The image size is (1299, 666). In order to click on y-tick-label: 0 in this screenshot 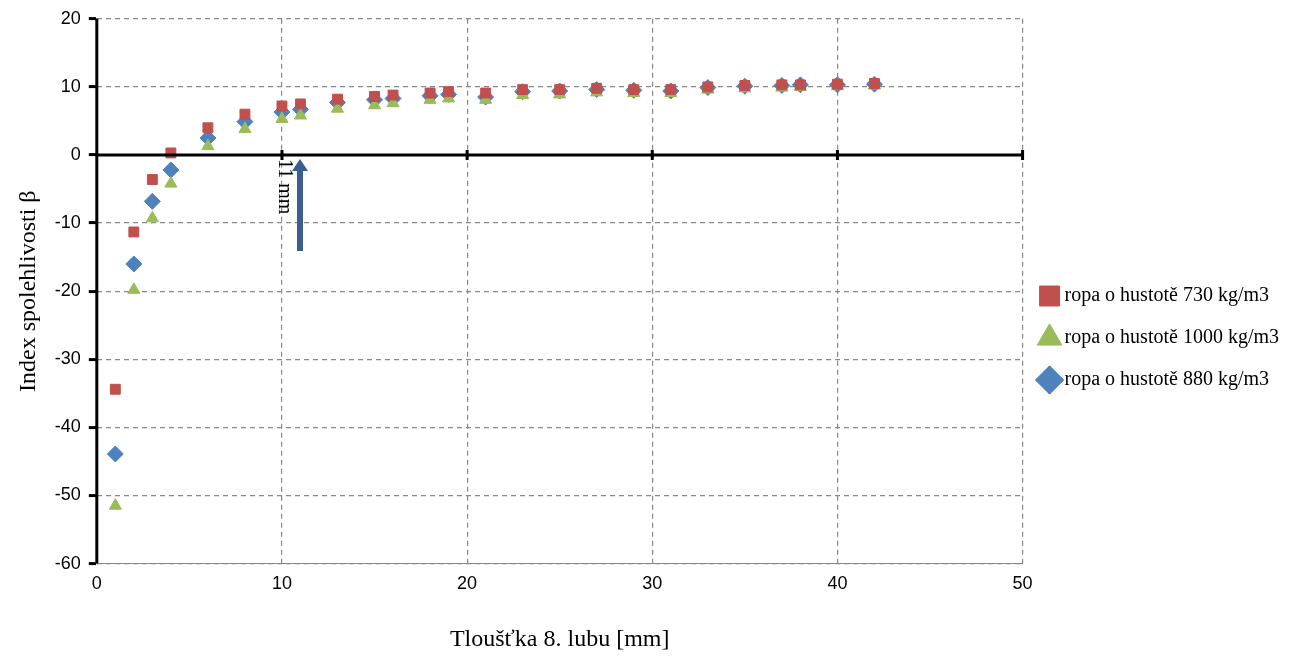, I will do `click(75, 153)`.